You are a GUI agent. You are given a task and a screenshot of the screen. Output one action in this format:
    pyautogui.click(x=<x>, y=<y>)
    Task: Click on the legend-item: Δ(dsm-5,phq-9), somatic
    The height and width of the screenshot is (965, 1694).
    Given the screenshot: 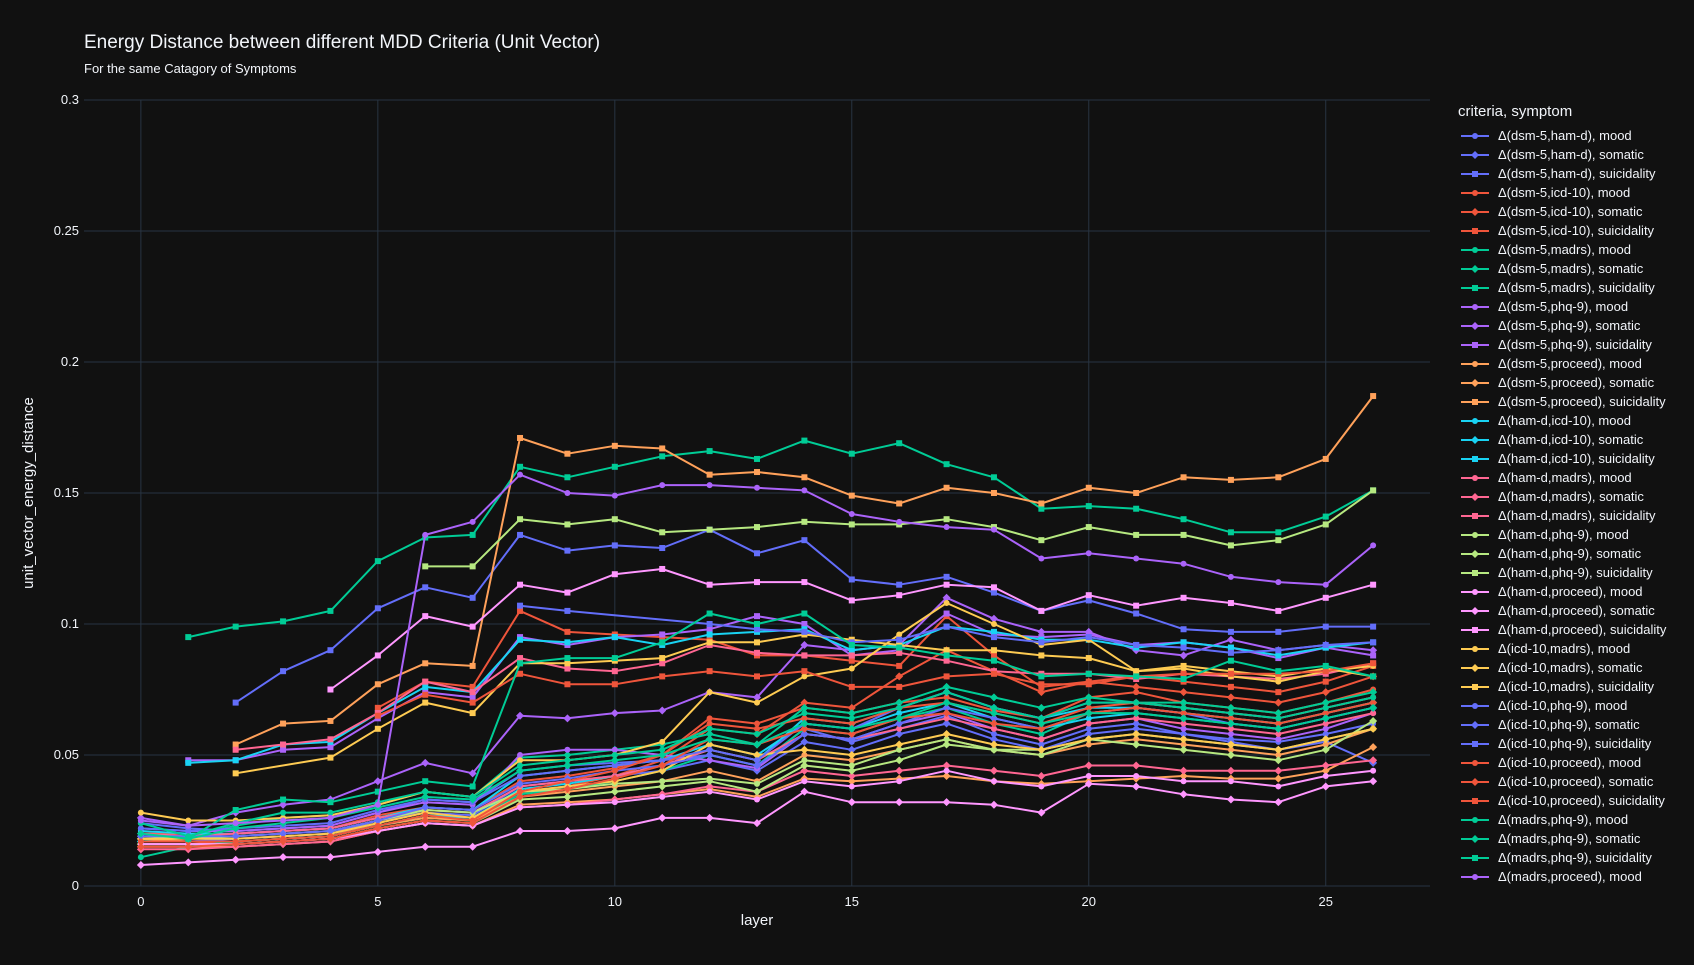 What is the action you would take?
    pyautogui.click(x=1576, y=325)
    